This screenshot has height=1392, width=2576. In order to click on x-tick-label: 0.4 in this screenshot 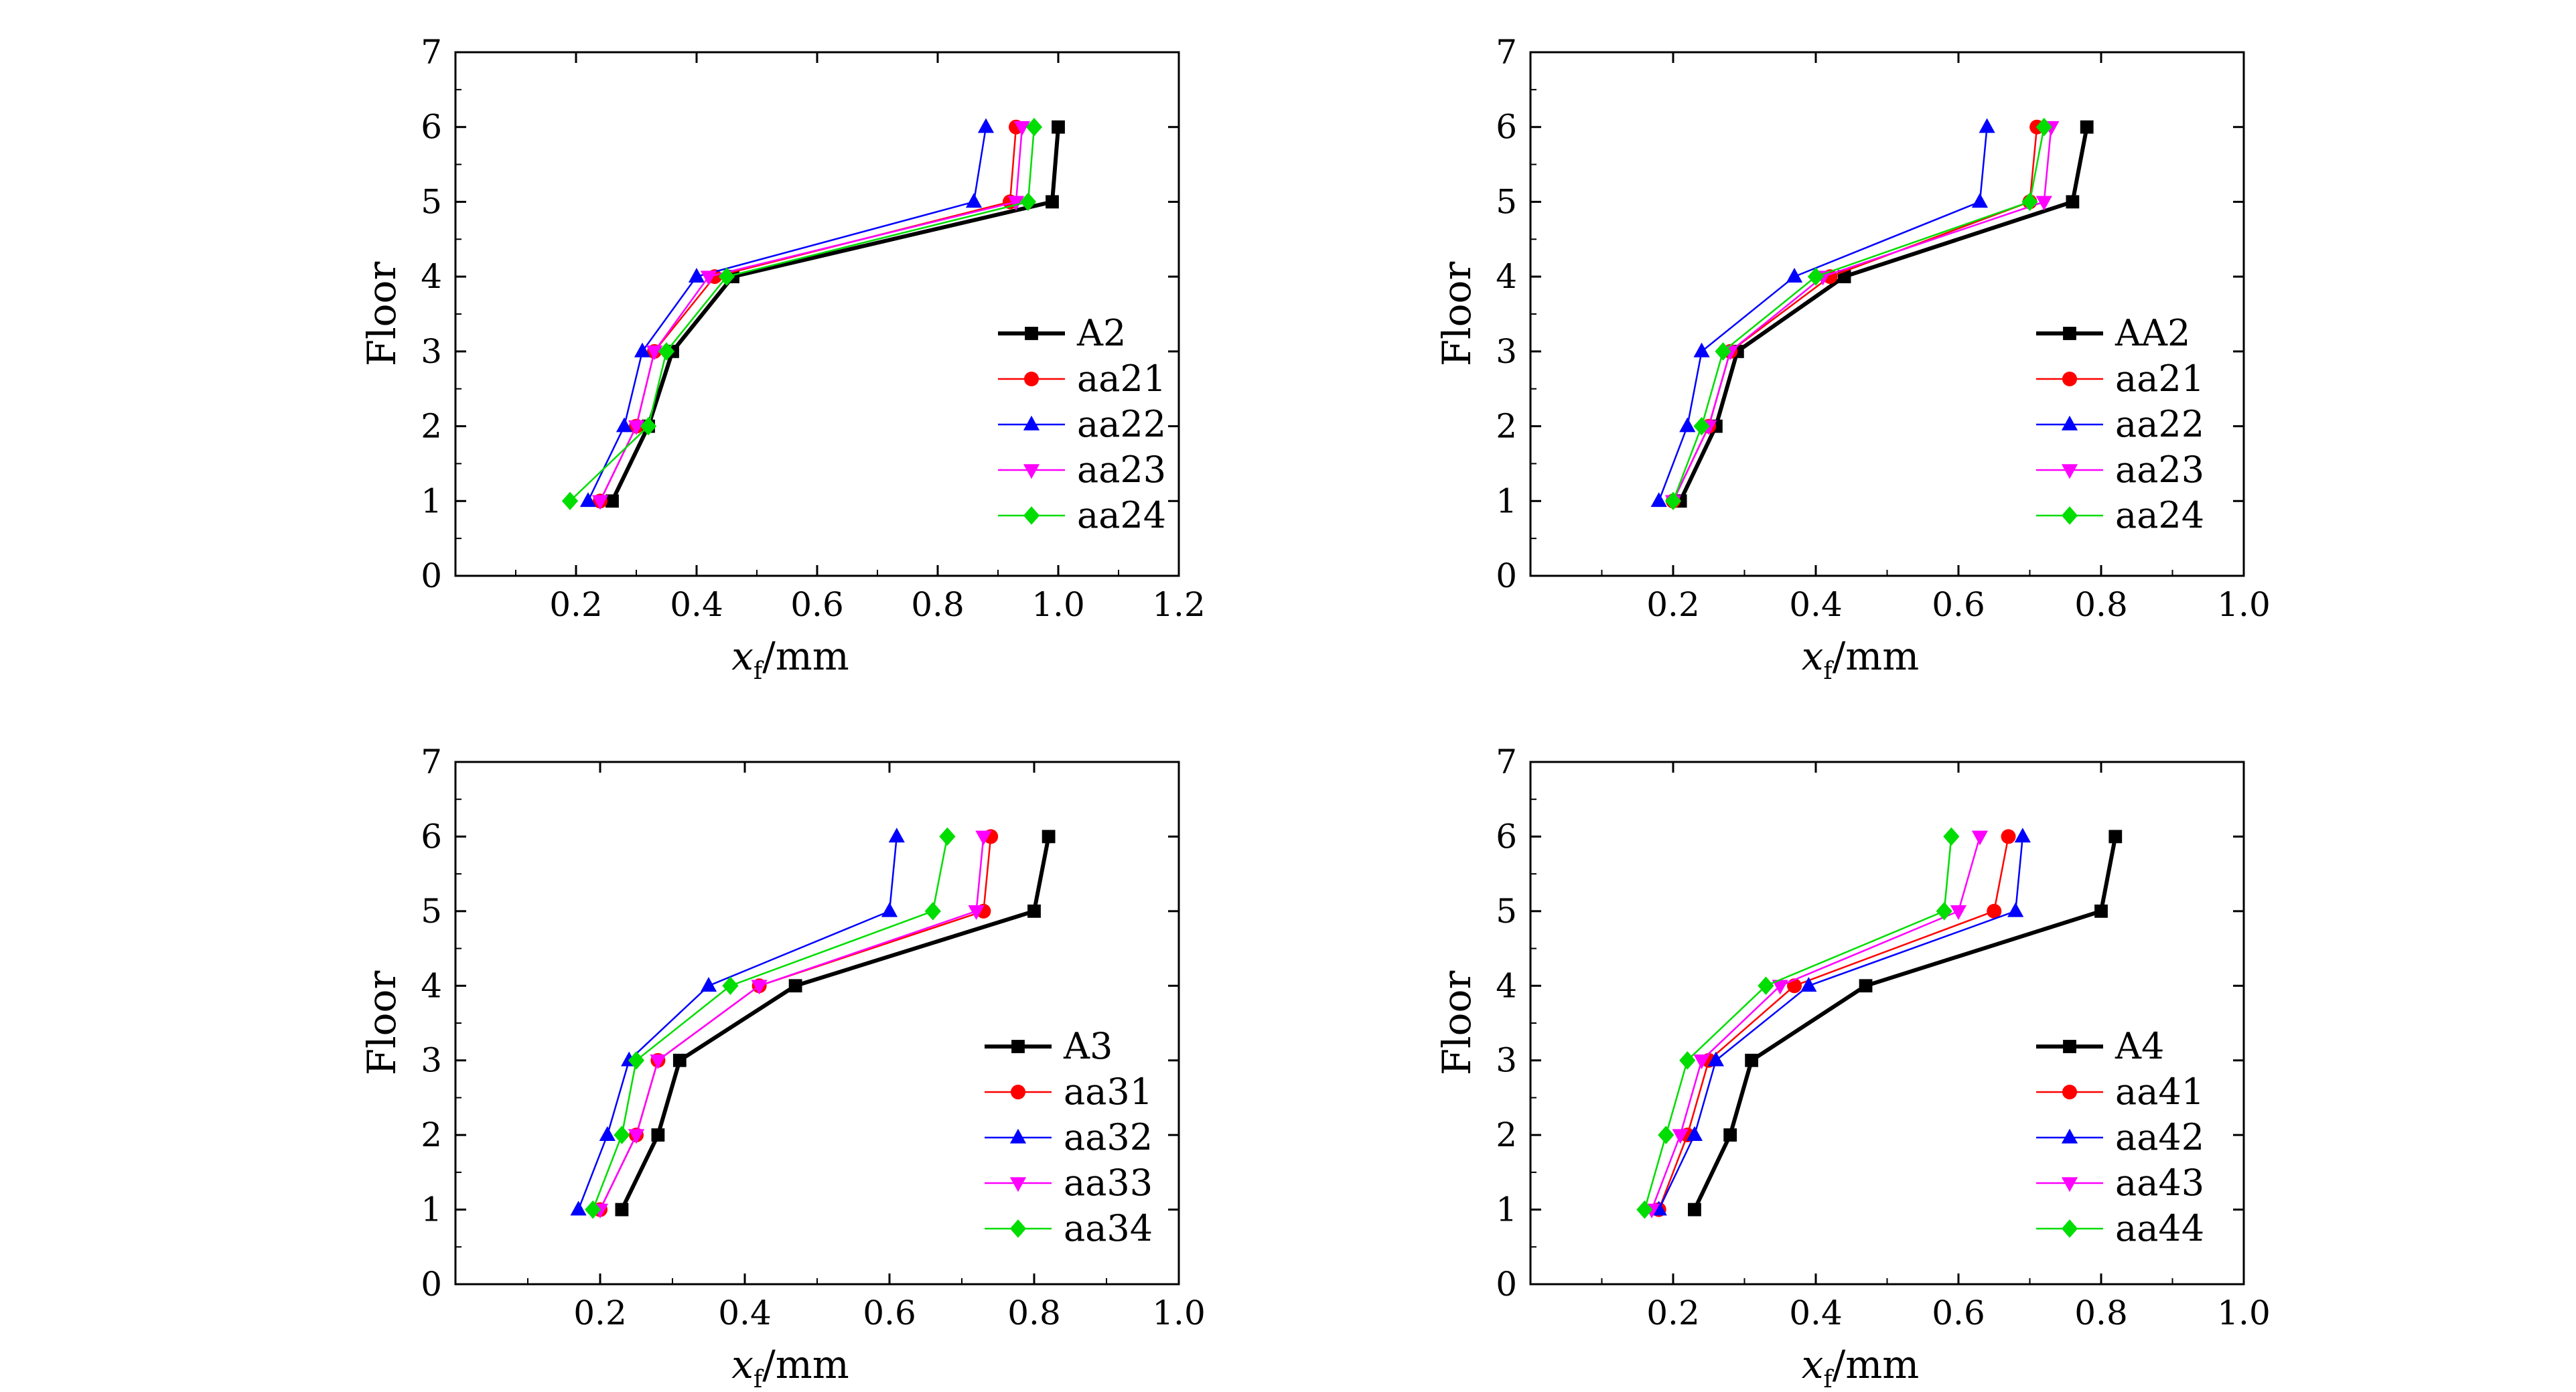, I will do `click(696, 605)`.